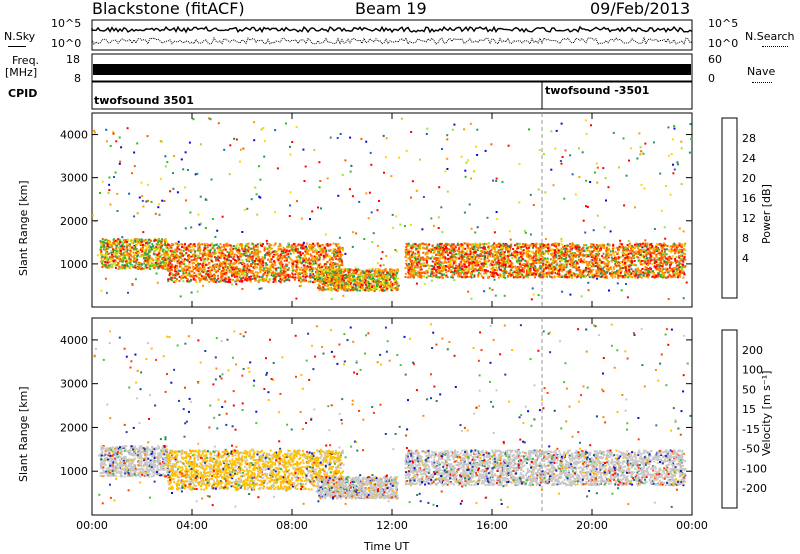 The width and height of the screenshot is (800, 554). Describe the element at coordinates (392, 67) in the screenshot. I see `freq-frame` at that location.